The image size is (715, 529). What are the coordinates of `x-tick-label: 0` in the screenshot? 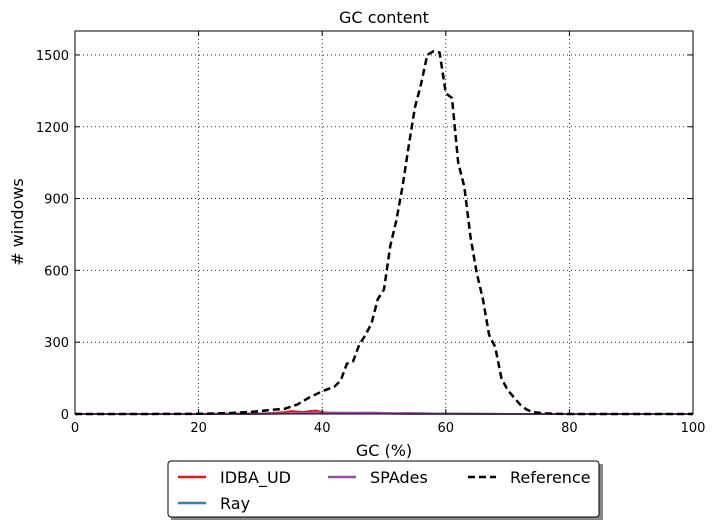 It's located at (75, 428).